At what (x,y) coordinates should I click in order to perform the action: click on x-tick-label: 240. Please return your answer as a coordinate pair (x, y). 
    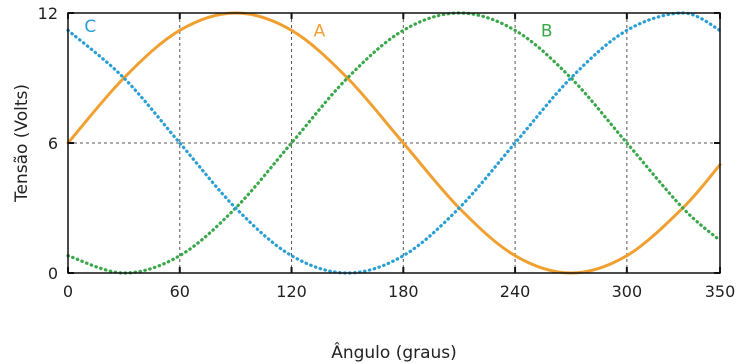
    Looking at the image, I should click on (515, 291).